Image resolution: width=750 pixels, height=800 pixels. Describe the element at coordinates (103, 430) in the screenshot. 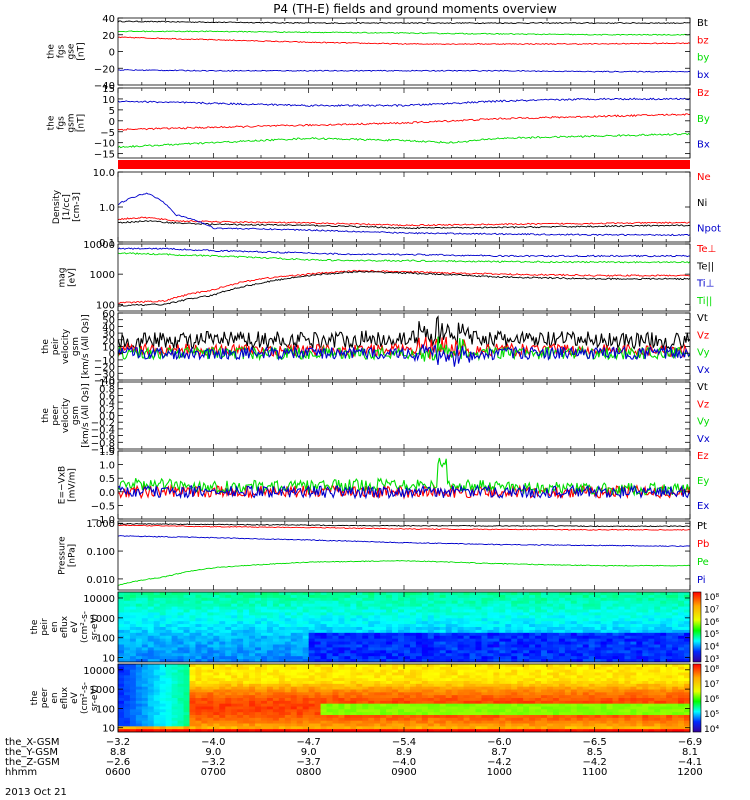

I see `y-tick-label: −0.4` at that location.